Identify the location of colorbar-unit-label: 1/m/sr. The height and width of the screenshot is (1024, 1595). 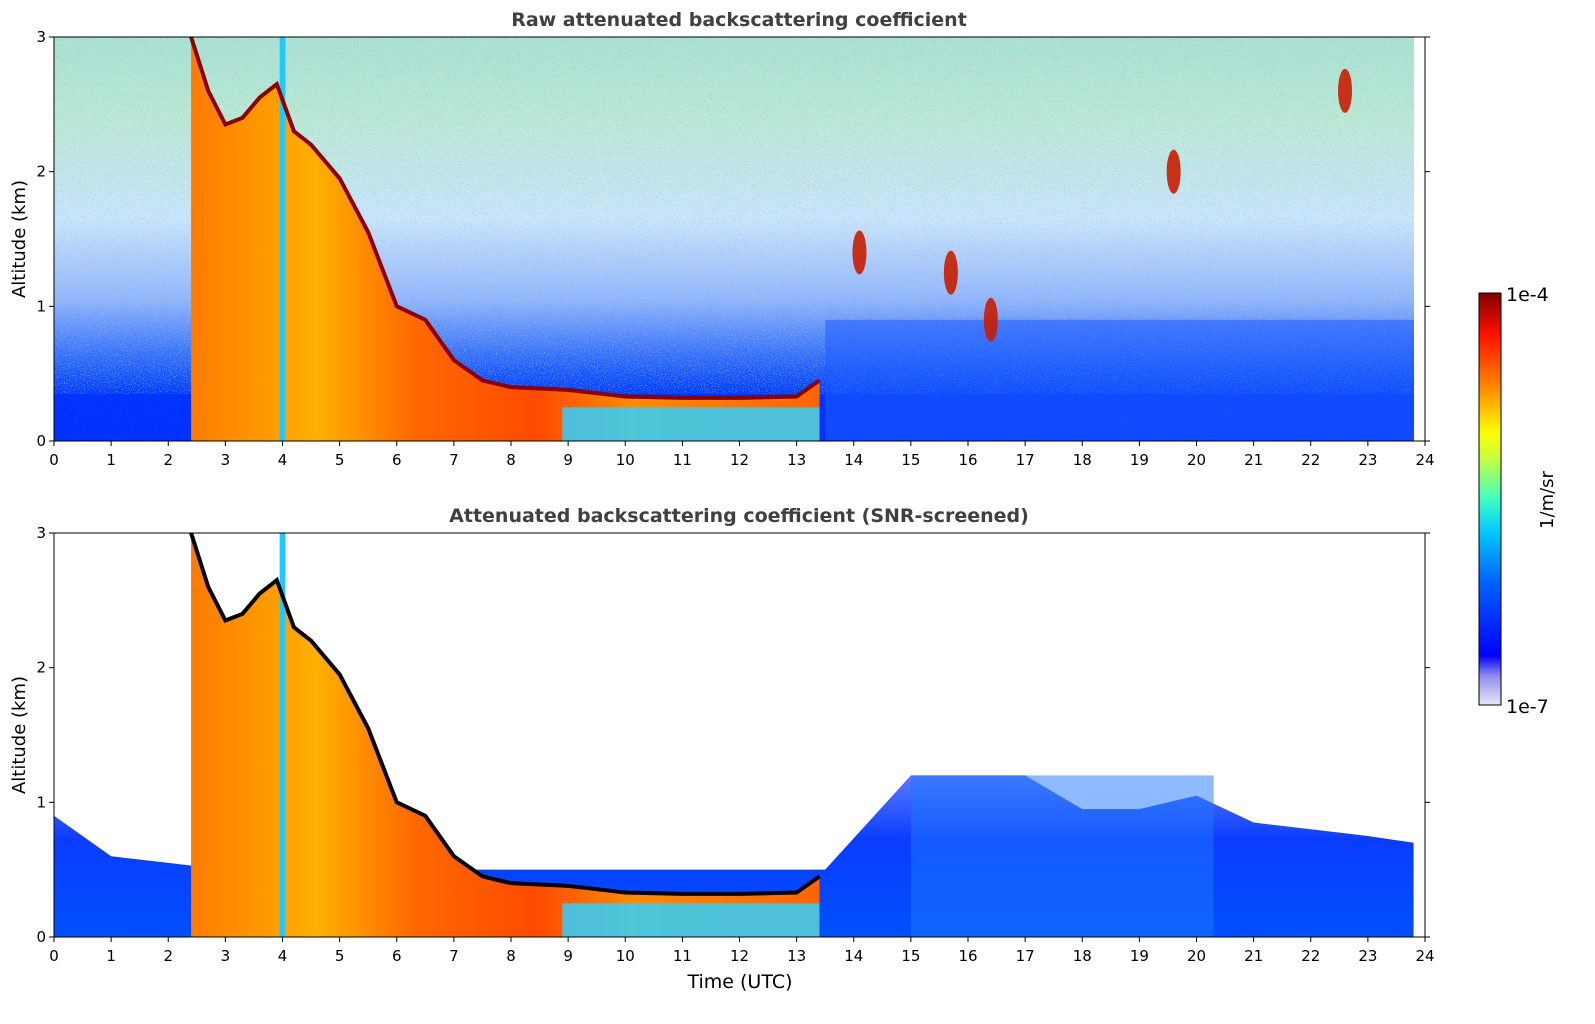
(1547, 499).